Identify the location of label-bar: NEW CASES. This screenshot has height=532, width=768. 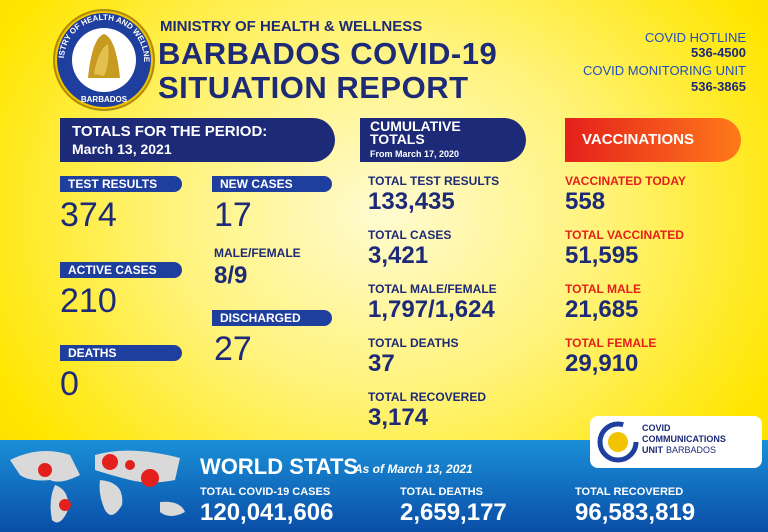
(272, 184).